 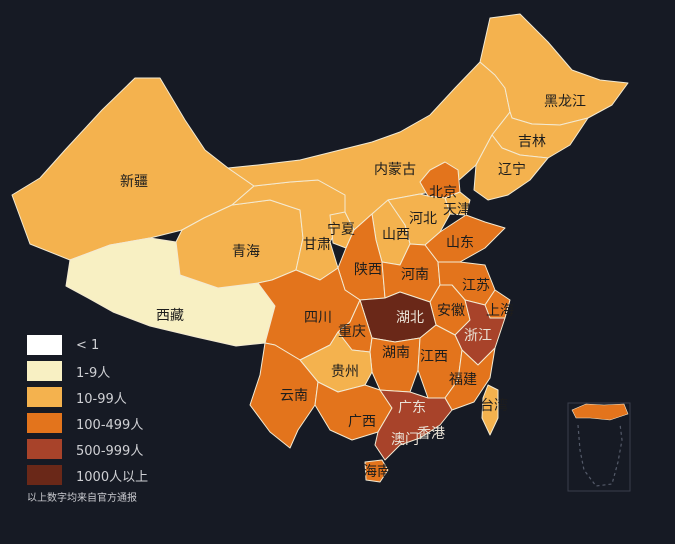 I want to click on province-label: 吉林, so click(x=532, y=142).